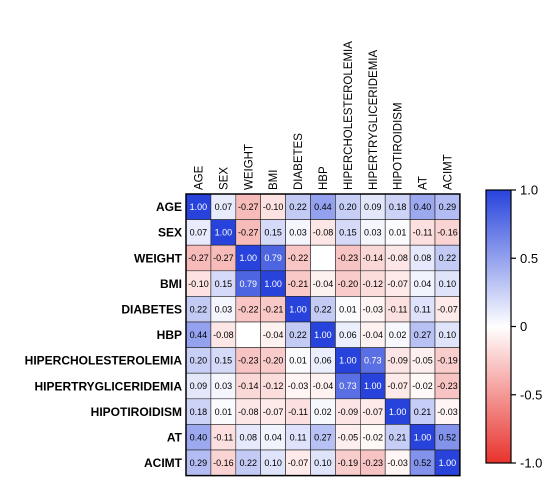  Describe the element at coordinates (529, 258) in the screenshot. I see `colorbar-tick-label: 0.5` at that location.